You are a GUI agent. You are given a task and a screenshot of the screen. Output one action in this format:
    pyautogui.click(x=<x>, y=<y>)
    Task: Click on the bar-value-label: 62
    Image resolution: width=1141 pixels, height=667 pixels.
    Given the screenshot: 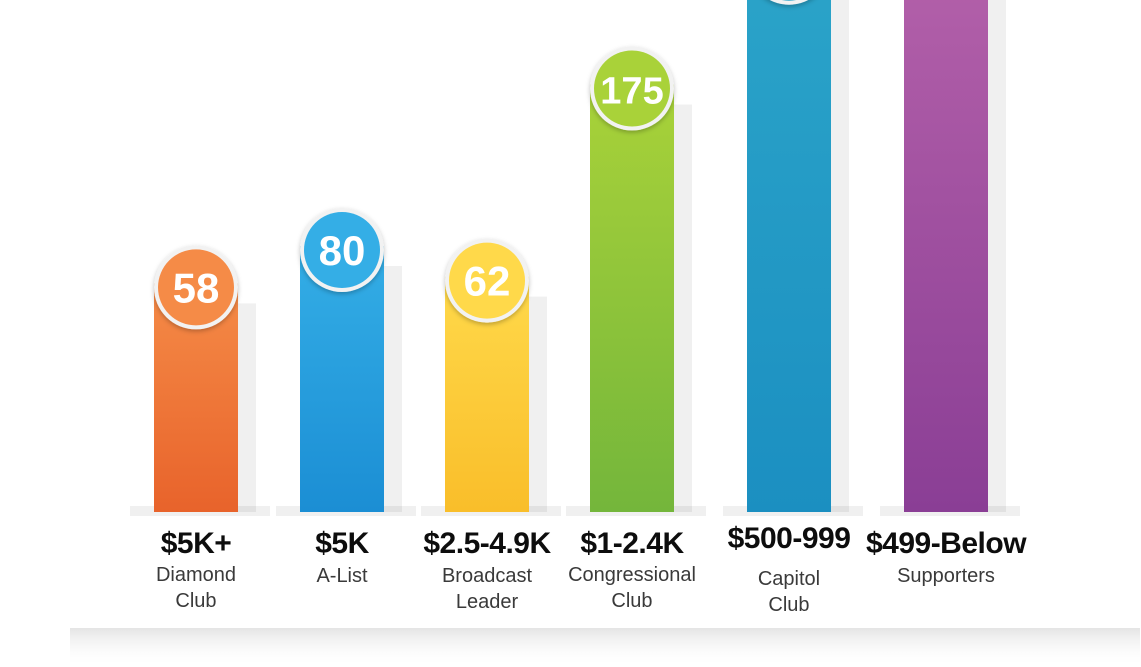 What is the action you would take?
    pyautogui.click(x=487, y=281)
    